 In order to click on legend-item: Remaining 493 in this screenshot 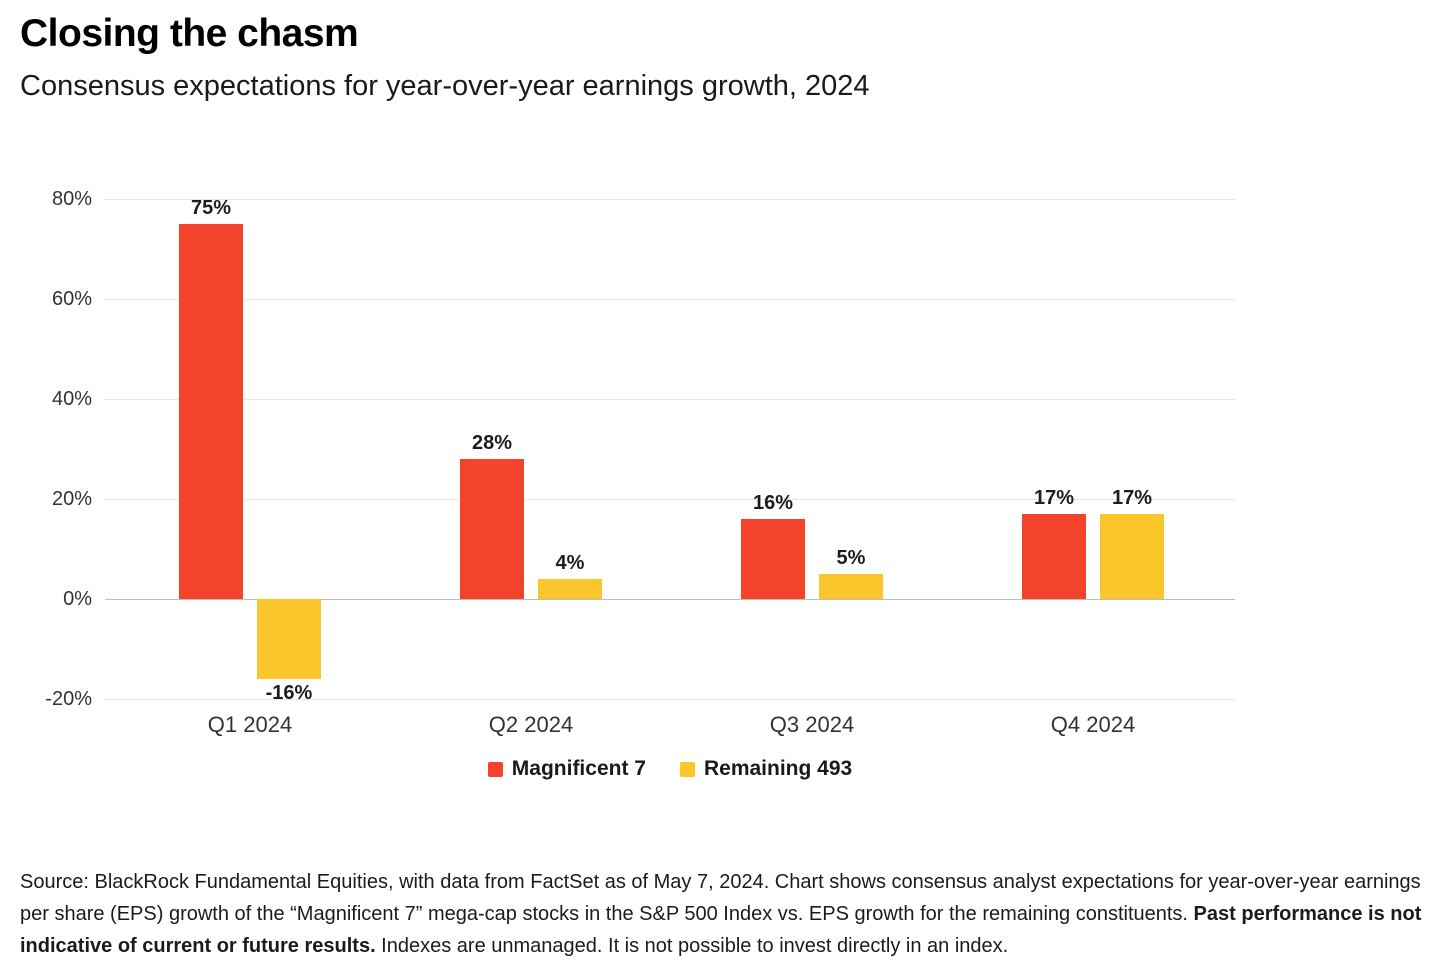, I will do `click(766, 769)`.